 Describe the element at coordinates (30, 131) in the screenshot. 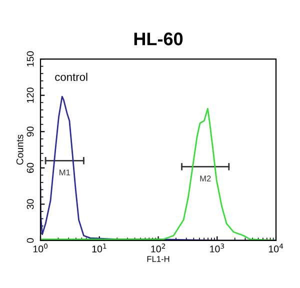

I see `y-tick-label: 90` at that location.